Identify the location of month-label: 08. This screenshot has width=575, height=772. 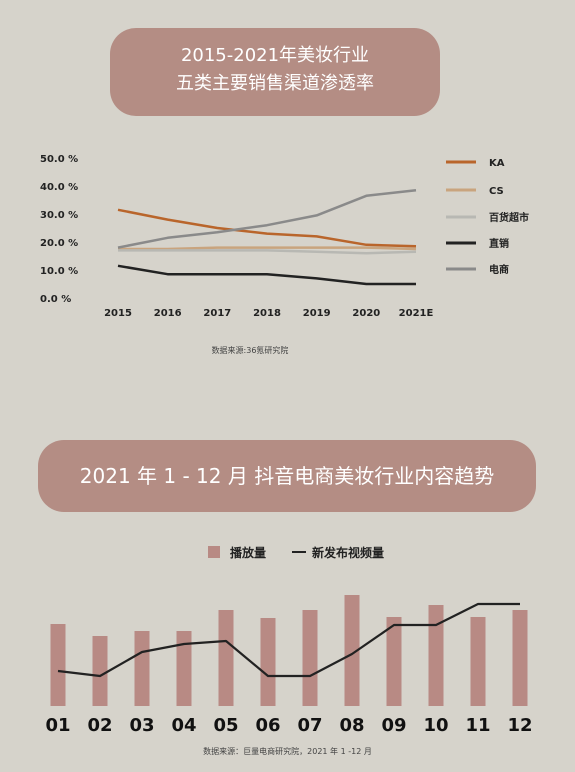
(351, 725).